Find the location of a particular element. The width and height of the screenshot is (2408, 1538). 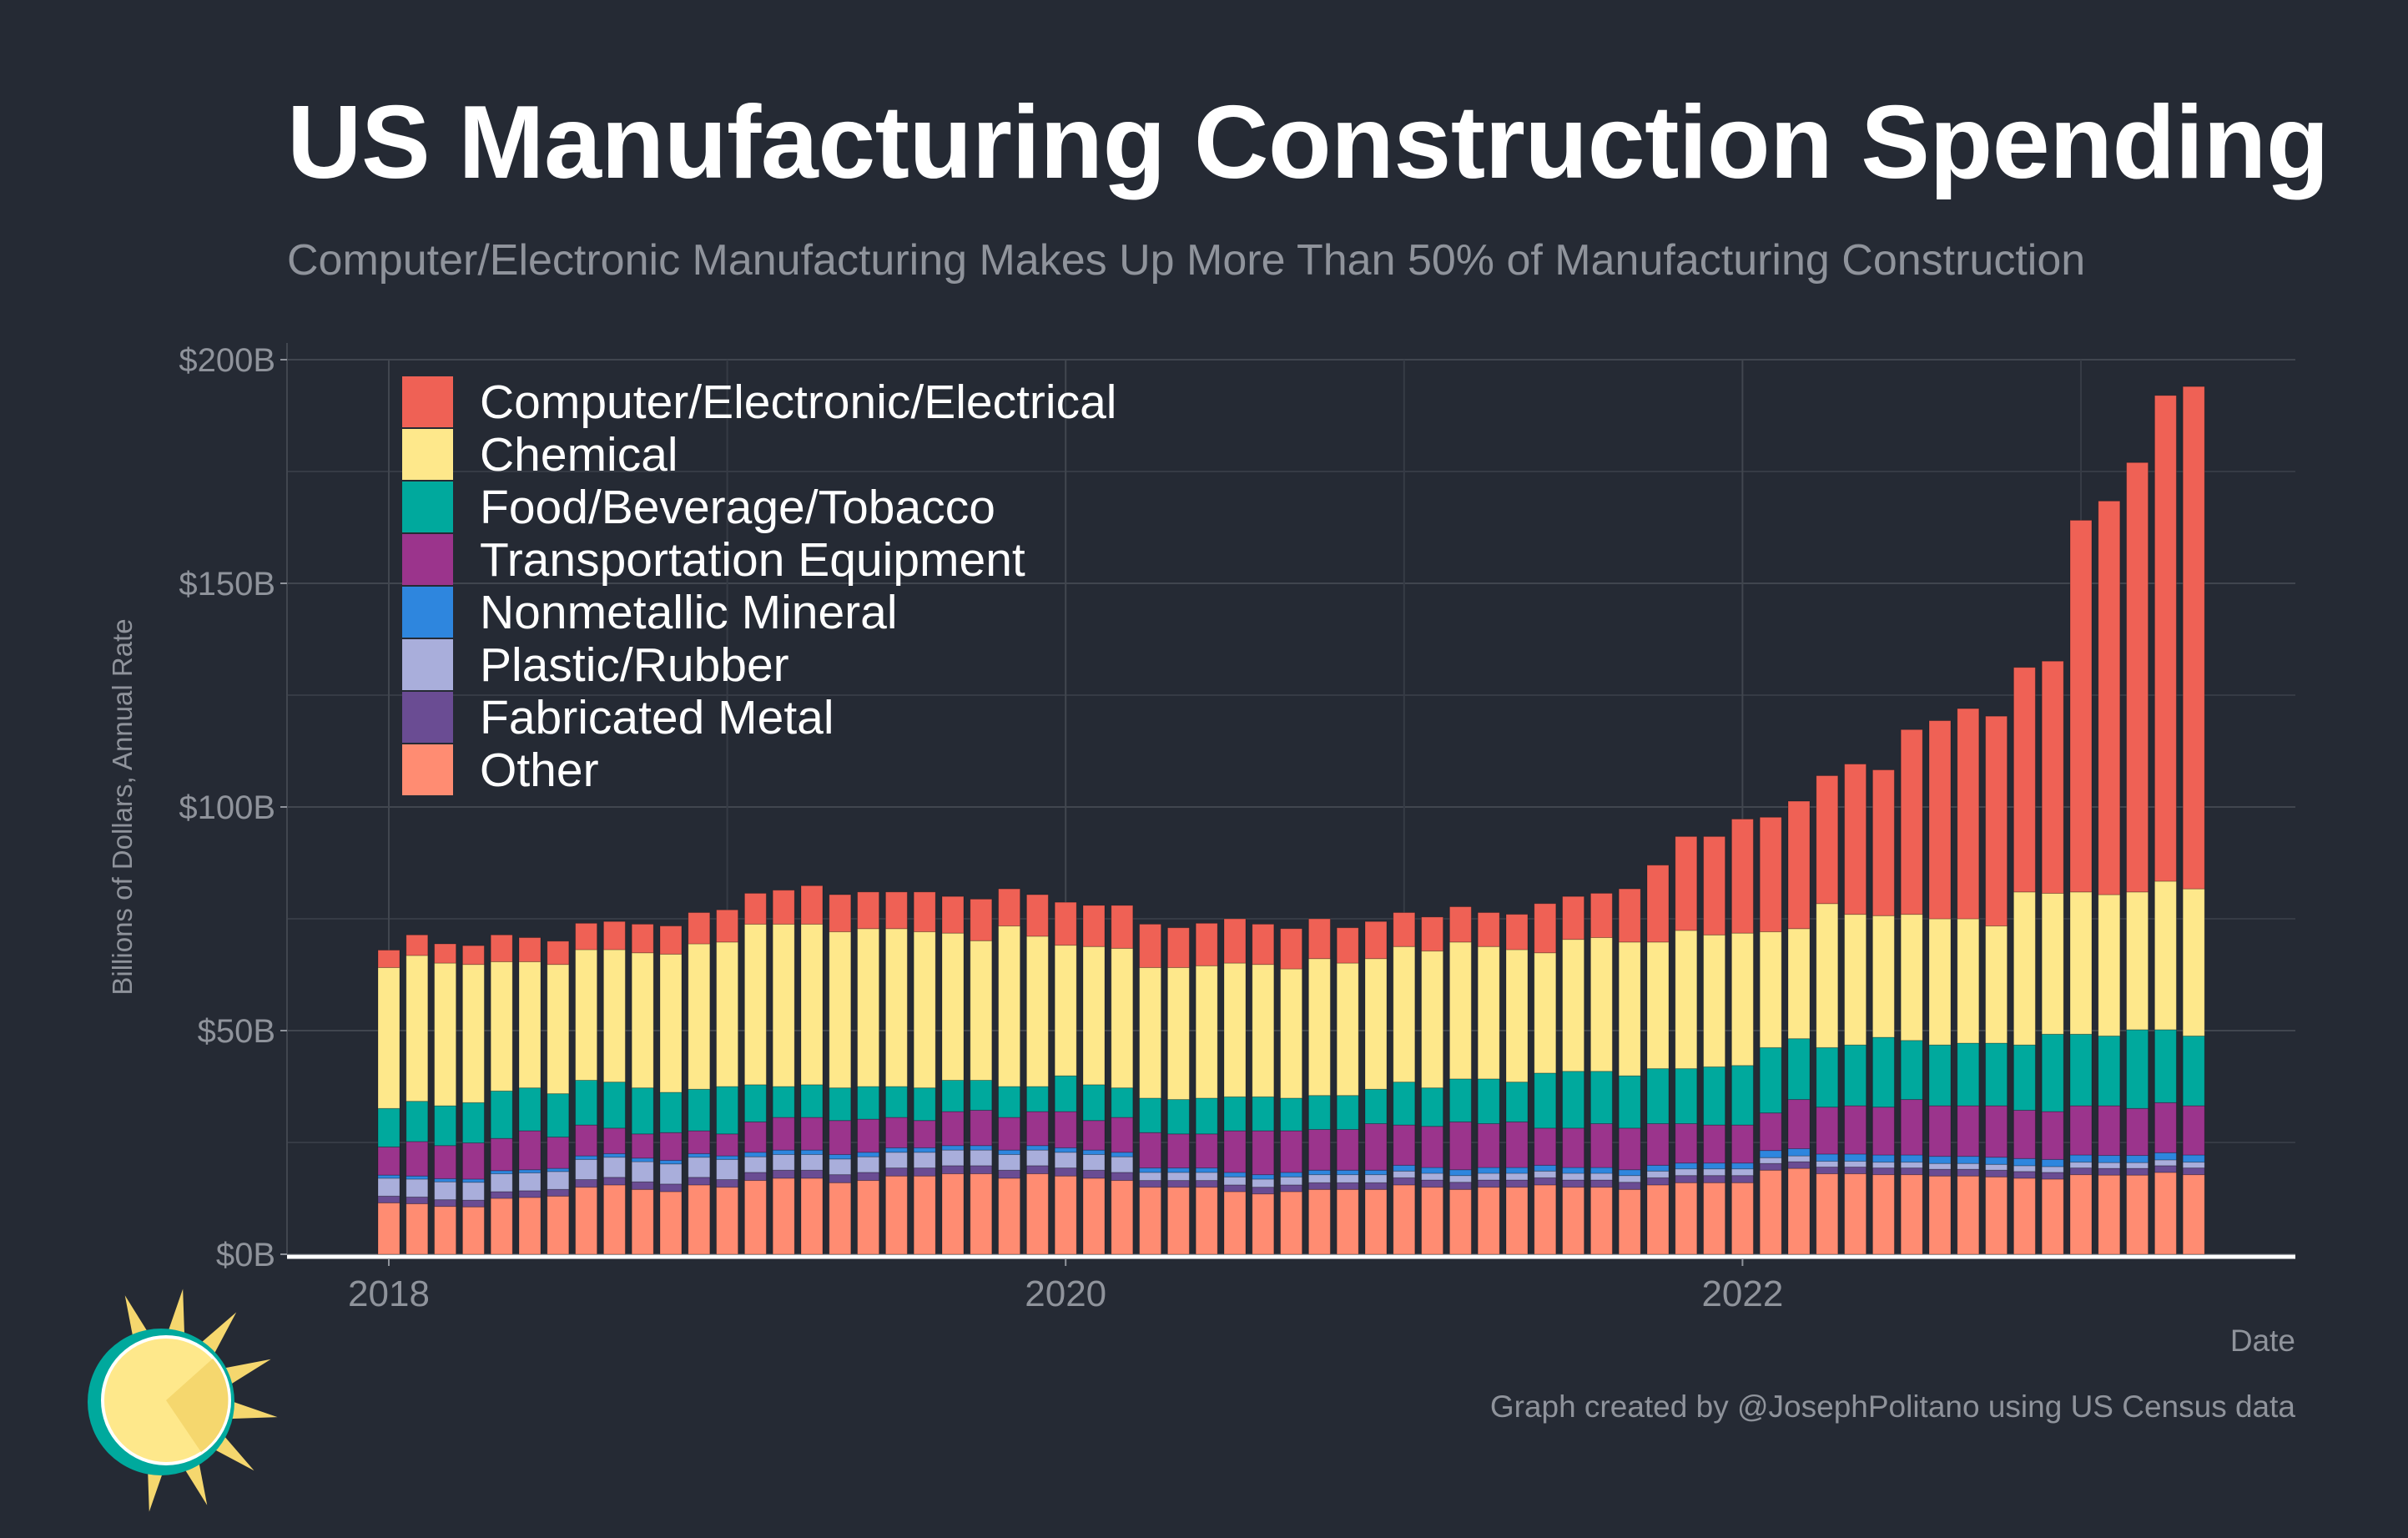

sun-ray is located at coordinates (233, 1453).